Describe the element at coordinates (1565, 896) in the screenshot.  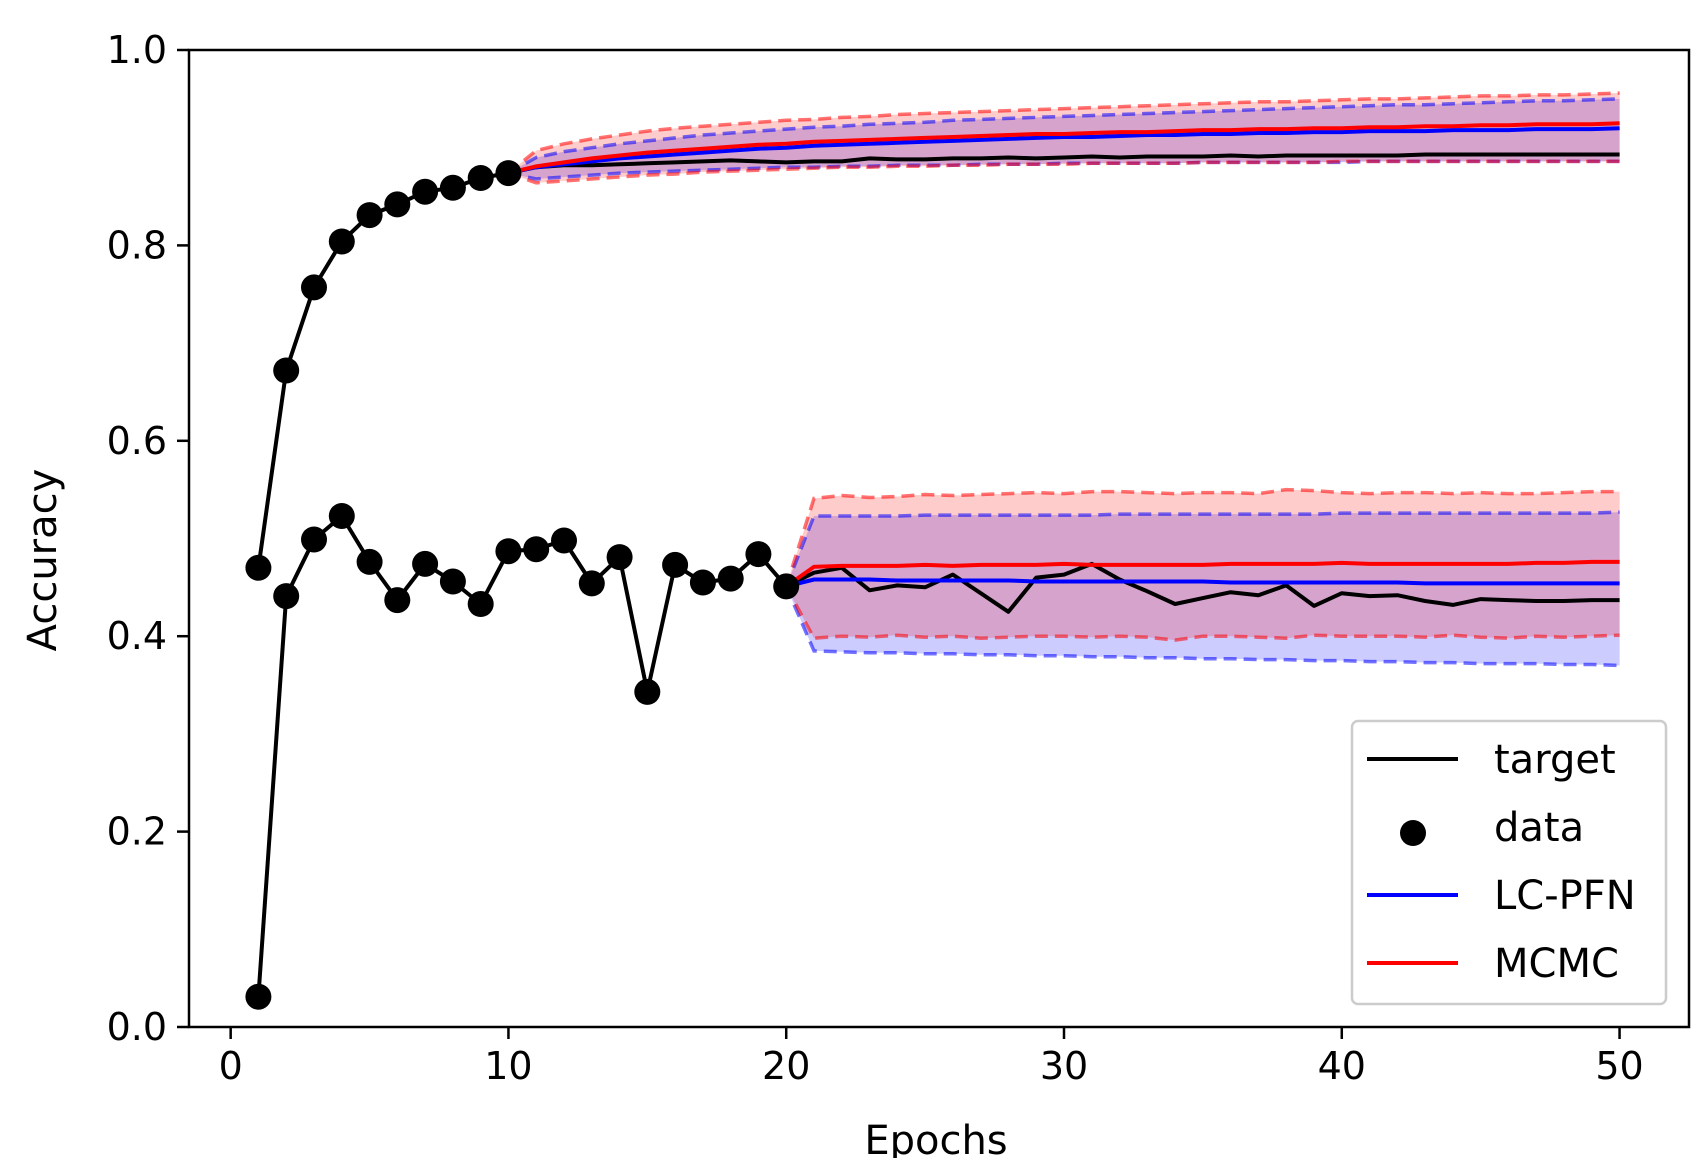
I see `legend-label: LC-PFN` at that location.